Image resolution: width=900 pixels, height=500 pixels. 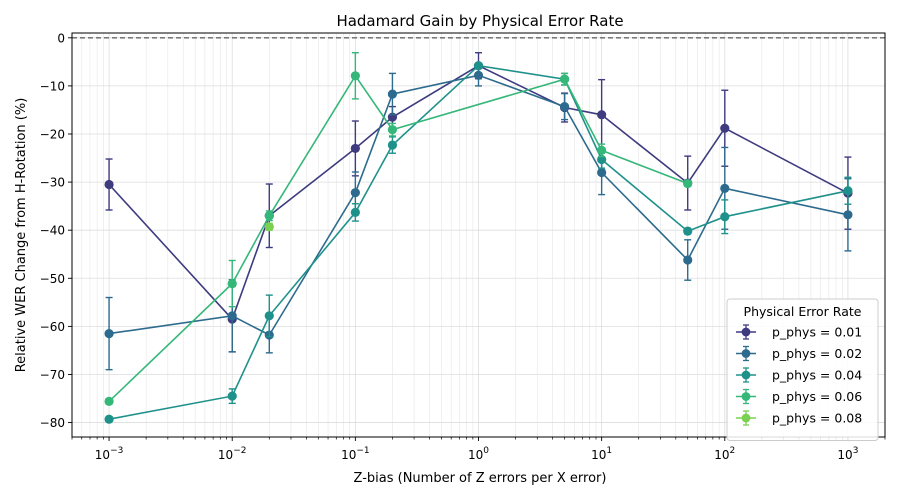 I want to click on legend-entry-label: p_phys = 0.06, so click(x=817, y=396).